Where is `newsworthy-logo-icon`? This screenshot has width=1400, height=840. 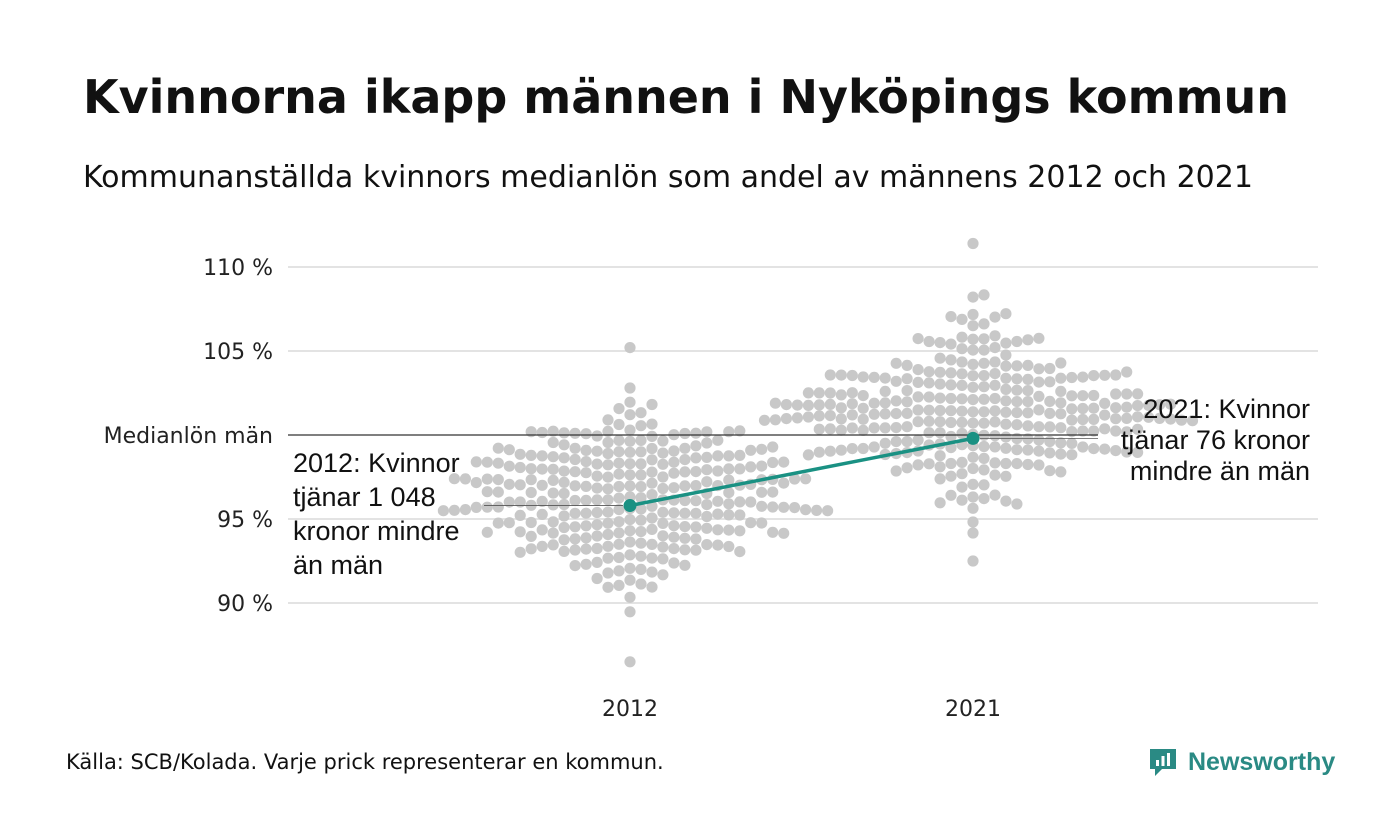 newsworthy-logo-icon is located at coordinates (1163, 762).